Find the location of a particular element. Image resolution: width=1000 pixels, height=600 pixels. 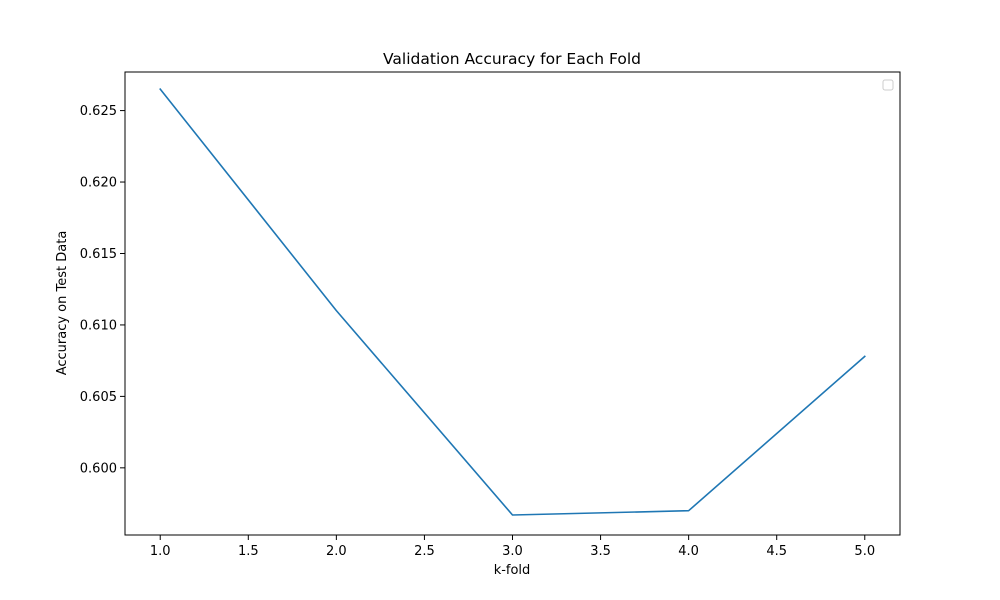

x-tick-label: 2.0 is located at coordinates (336, 551).